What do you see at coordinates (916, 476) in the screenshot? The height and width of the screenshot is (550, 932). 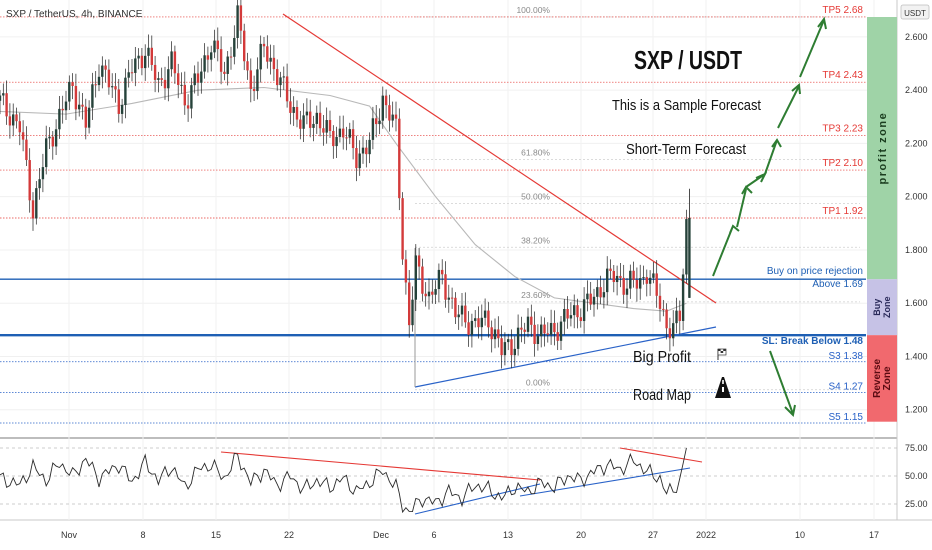 I see `rsi-tick-label: 50.00` at bounding box center [916, 476].